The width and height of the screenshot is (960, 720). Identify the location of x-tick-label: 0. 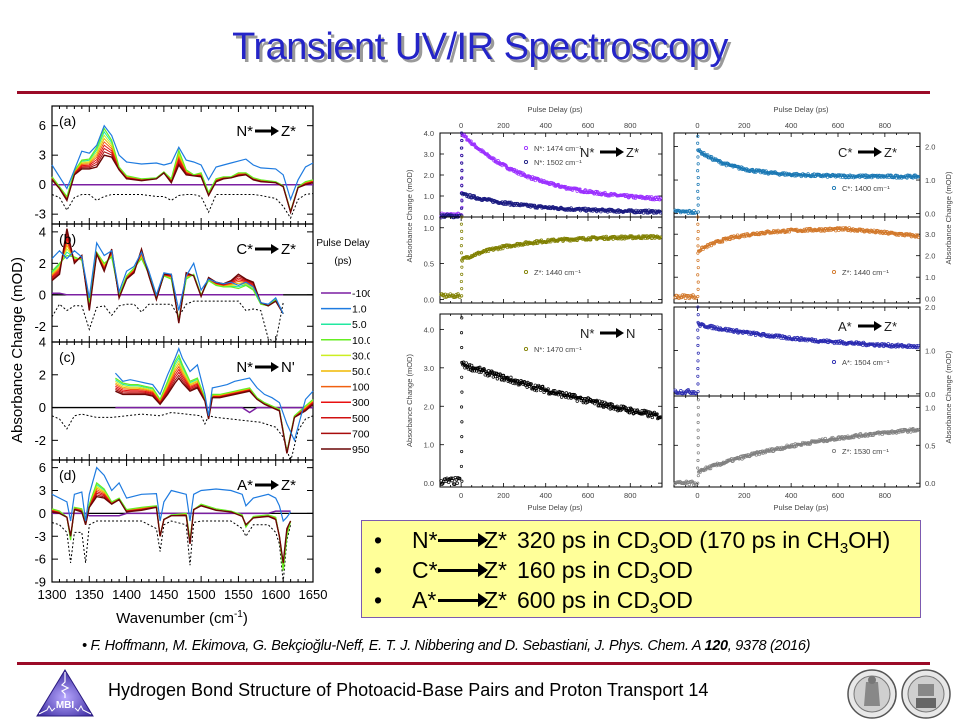
(697, 495).